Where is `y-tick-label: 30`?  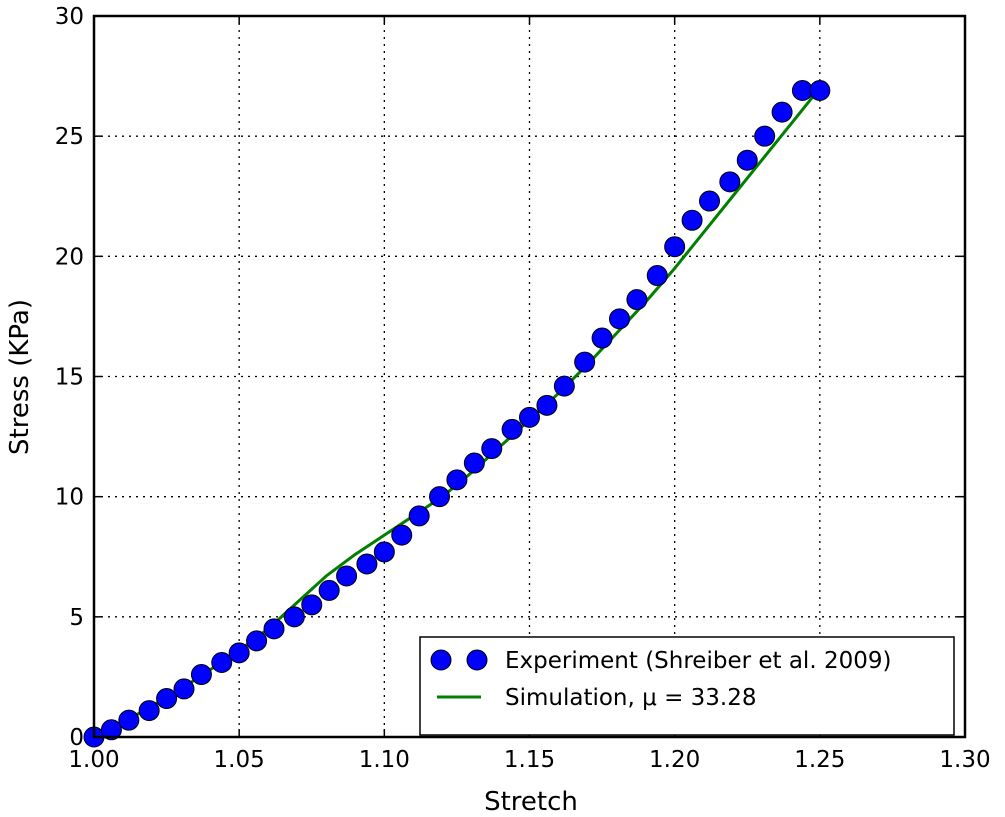 y-tick-label: 30 is located at coordinates (69, 17).